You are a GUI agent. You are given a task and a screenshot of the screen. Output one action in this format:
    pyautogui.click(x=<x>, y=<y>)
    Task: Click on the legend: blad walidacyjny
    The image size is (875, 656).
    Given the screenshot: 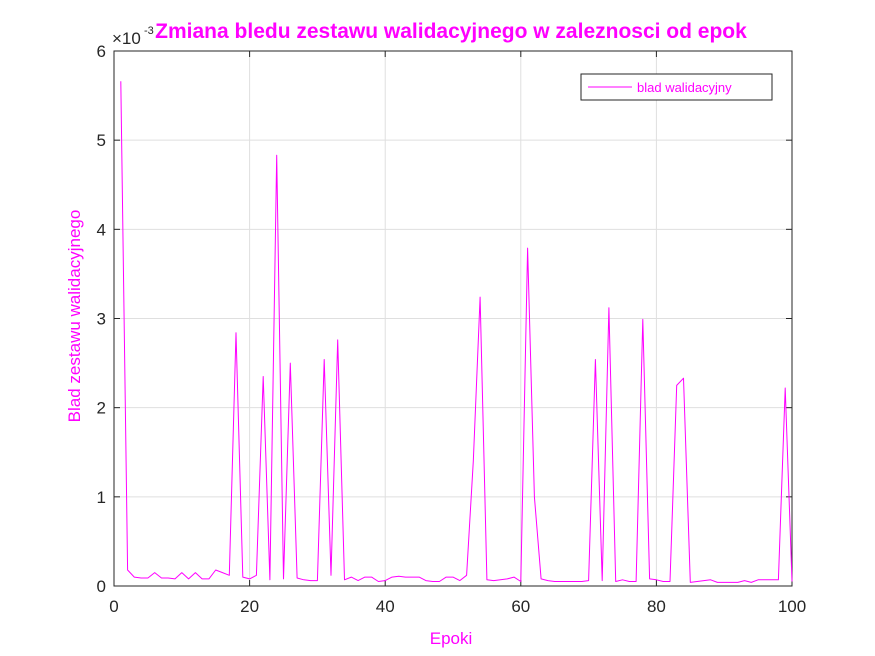 What is the action you would take?
    pyautogui.click(x=676, y=87)
    